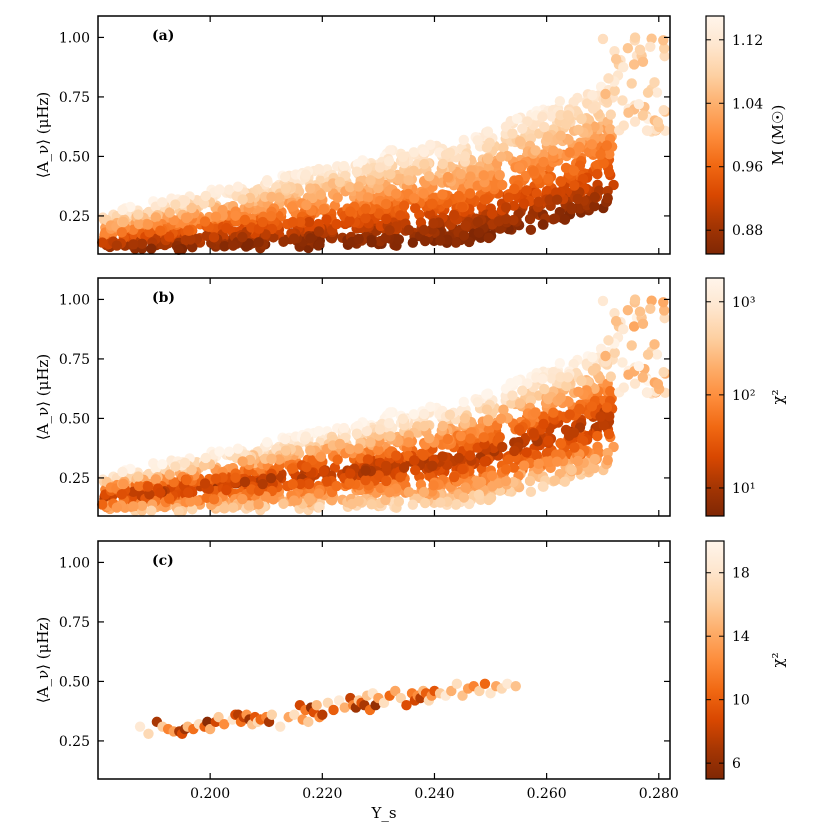 This screenshot has height=830, width=830. What do you see at coordinates (730, 396) in the screenshot?
I see `colorbar-ticks-b: 10¹ 10² 10³` at bounding box center [730, 396].